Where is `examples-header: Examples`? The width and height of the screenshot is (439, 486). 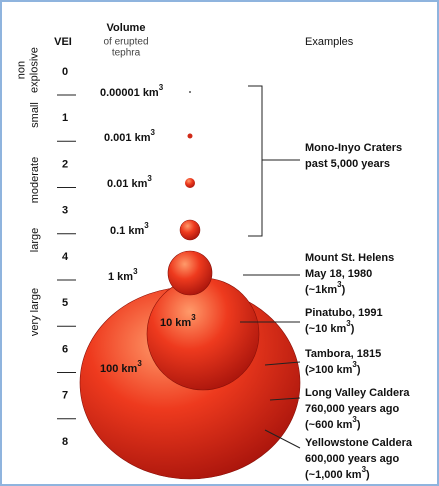
examples-header: Examples is located at coordinates (329, 42).